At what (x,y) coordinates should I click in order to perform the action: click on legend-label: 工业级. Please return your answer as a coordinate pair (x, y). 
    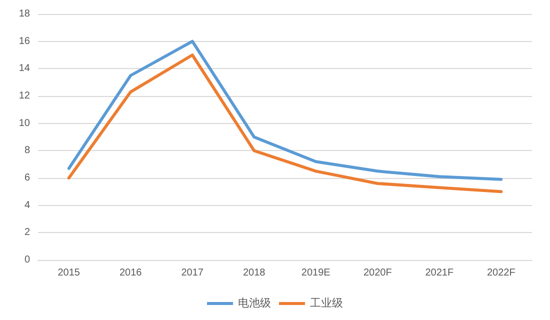
    Looking at the image, I should click on (326, 303).